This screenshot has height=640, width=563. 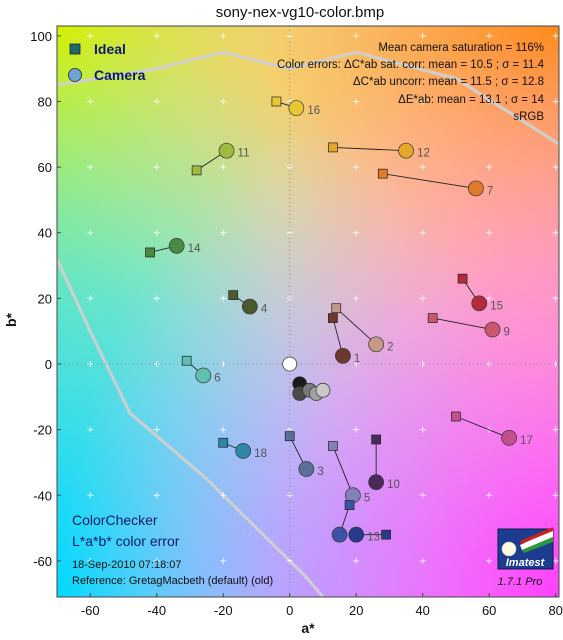 I want to click on y-tick-label: 60, so click(x=45, y=167).